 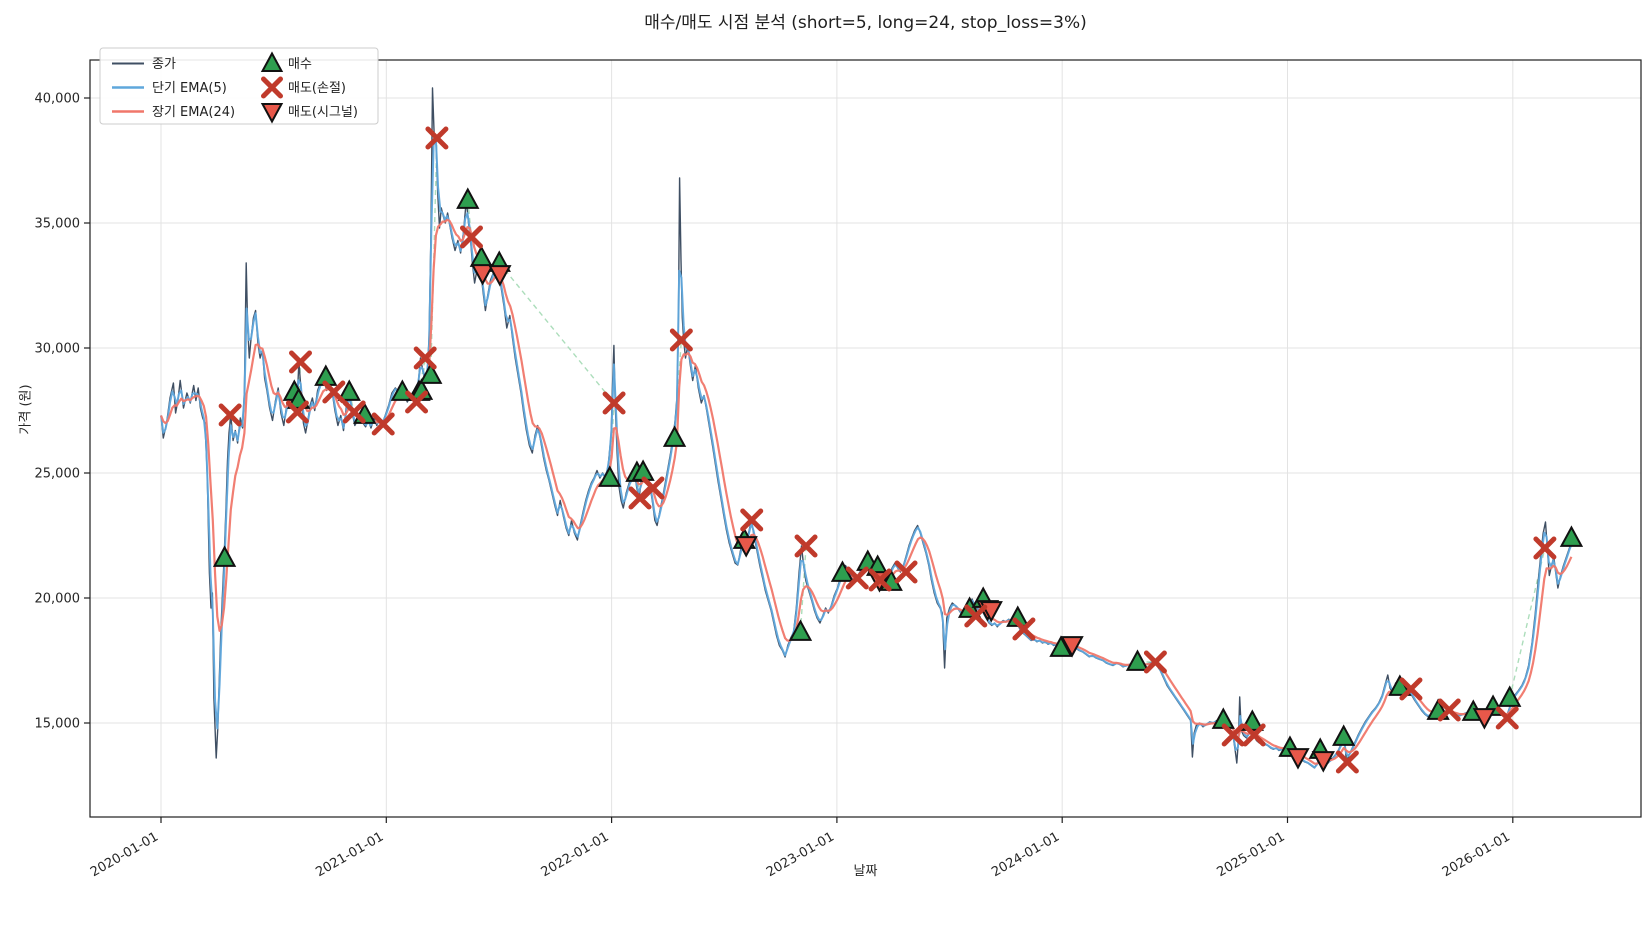 What do you see at coordinates (58, 99) in the screenshot?
I see `y-tick-label: 40,000` at bounding box center [58, 99].